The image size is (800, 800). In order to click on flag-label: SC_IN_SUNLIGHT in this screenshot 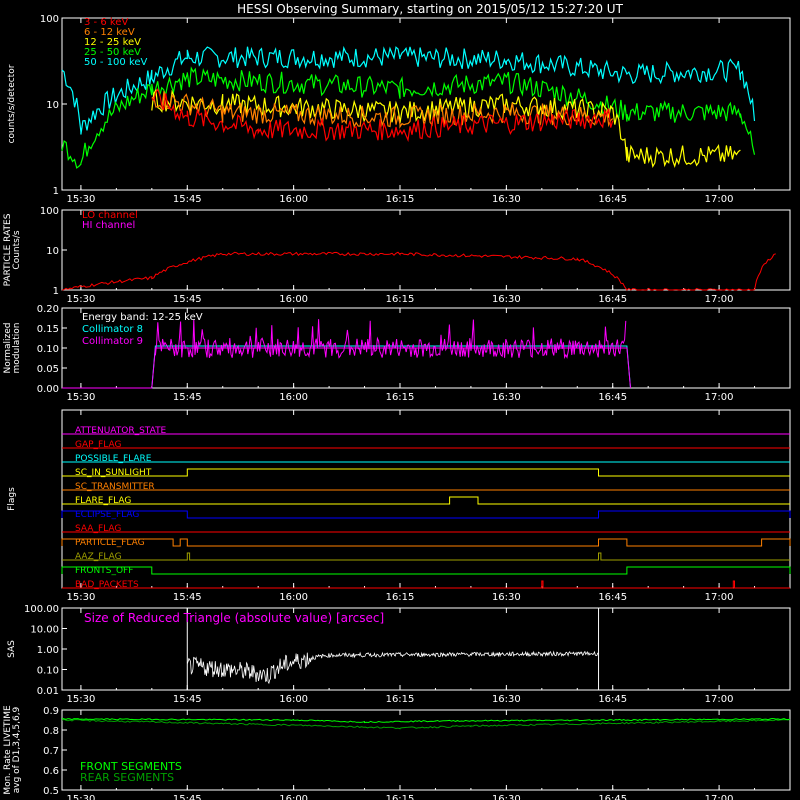, I will do `click(113, 473)`.